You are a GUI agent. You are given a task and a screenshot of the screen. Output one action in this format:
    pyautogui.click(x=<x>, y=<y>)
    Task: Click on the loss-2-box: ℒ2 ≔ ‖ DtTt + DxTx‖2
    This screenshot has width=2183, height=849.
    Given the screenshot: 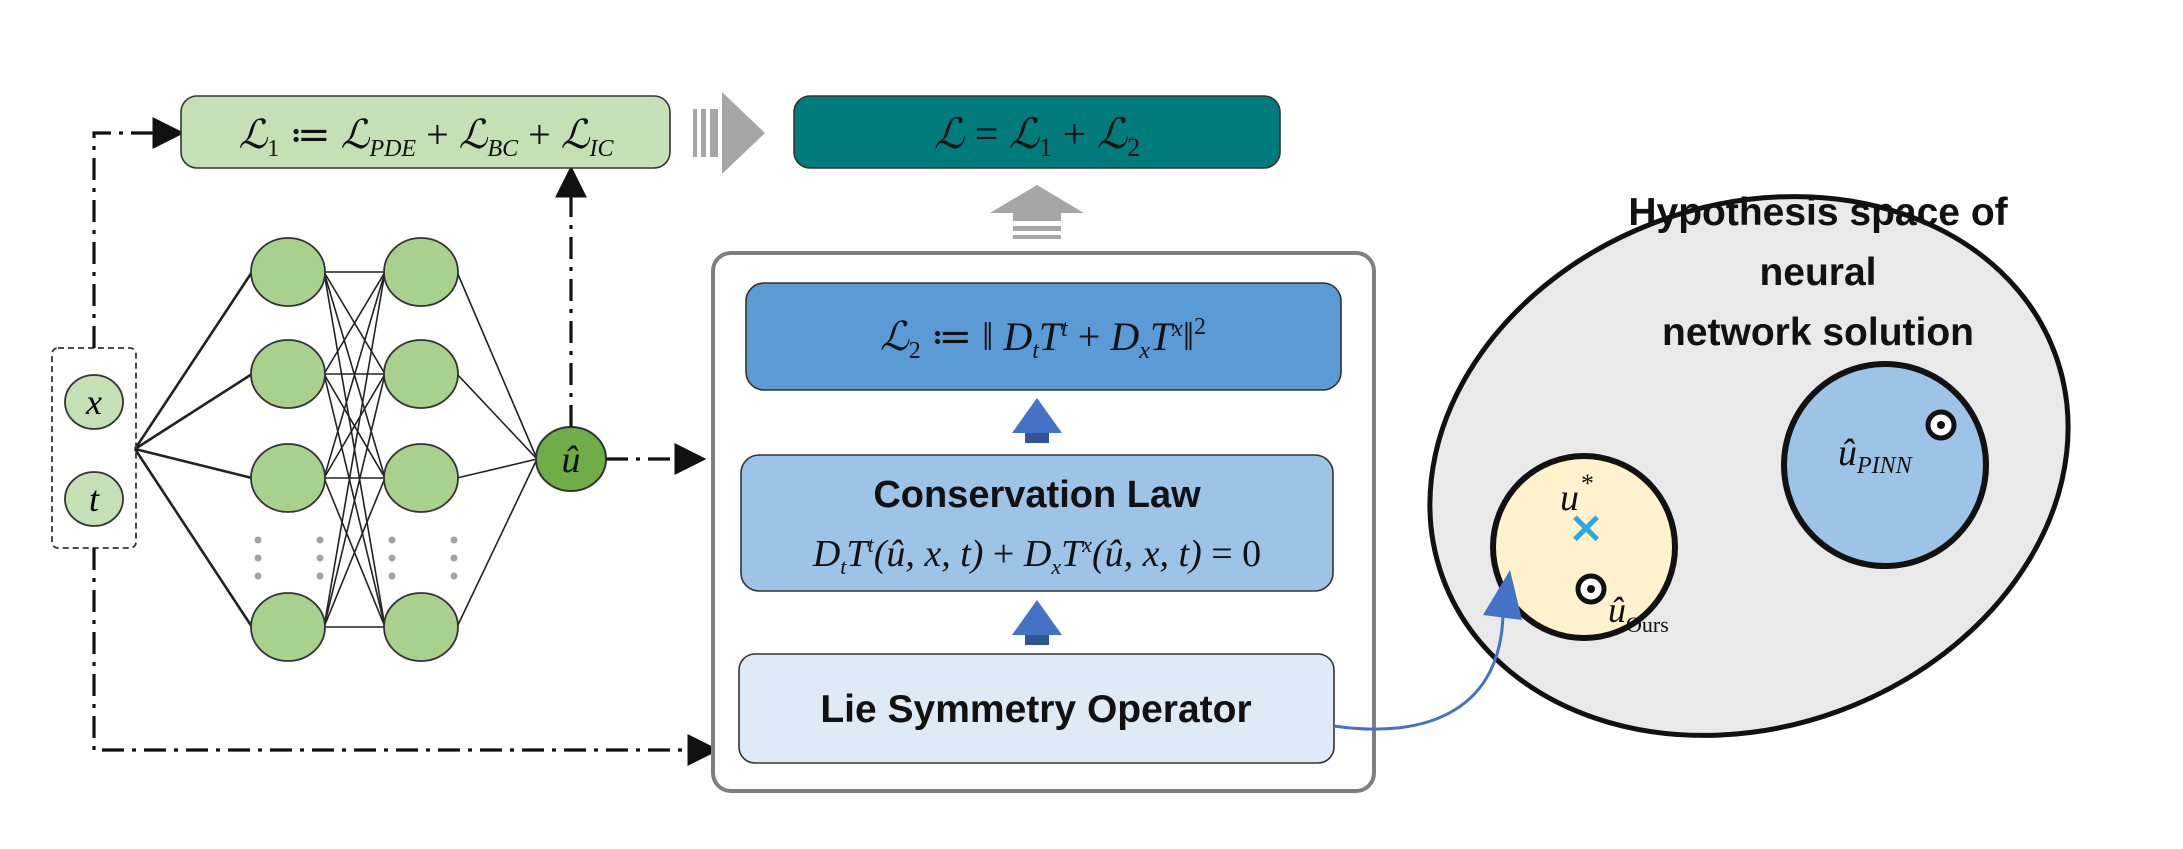 What is the action you would take?
    pyautogui.click(x=1043, y=336)
    